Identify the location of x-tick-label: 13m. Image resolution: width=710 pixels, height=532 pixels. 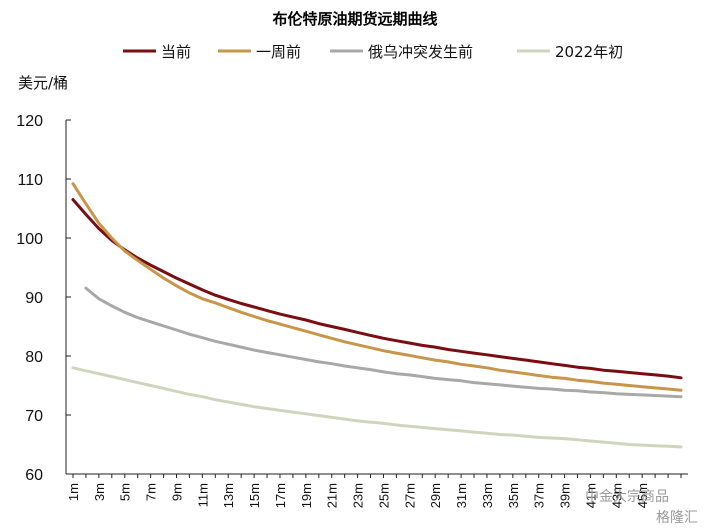
(228, 495).